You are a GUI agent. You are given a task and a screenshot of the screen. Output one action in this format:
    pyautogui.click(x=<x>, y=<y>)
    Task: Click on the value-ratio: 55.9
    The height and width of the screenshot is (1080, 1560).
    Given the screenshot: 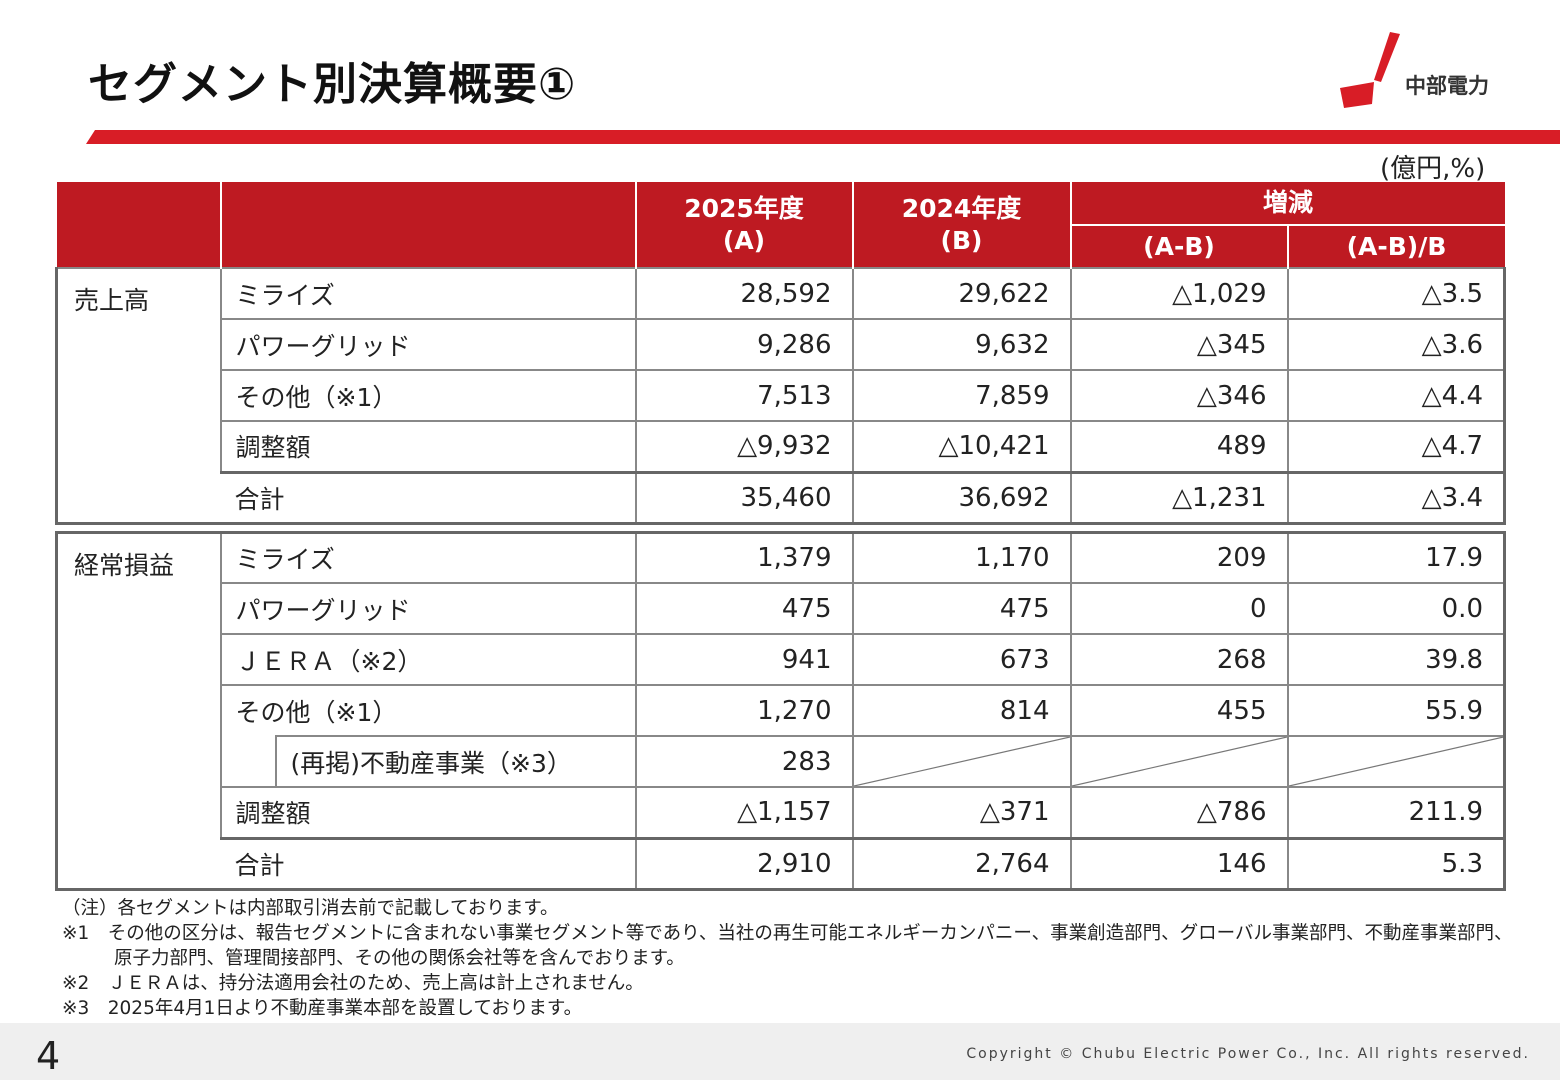 What is the action you would take?
    pyautogui.click(x=1396, y=710)
    